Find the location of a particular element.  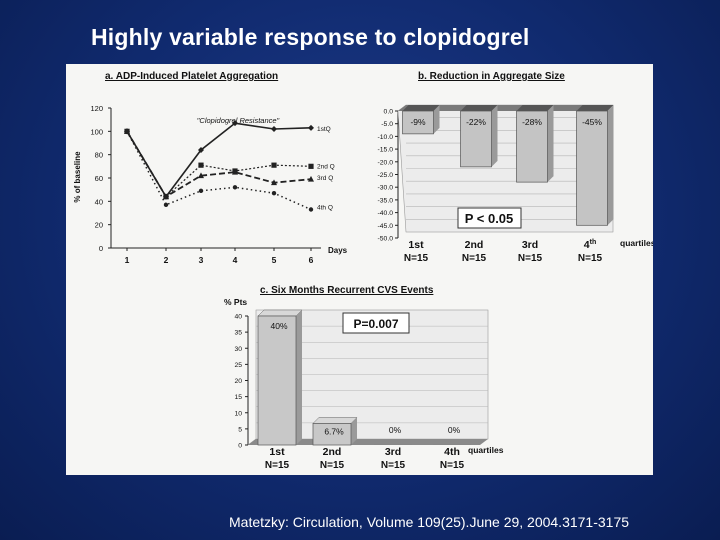

chart-b-ytick-label: -10.0 is located at coordinates (386, 137).